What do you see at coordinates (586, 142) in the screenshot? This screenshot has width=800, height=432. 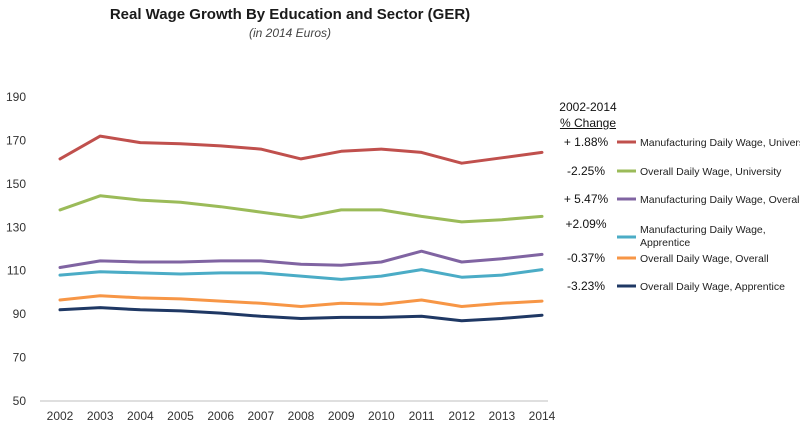 I see `legend-change-value: + 1.88%` at bounding box center [586, 142].